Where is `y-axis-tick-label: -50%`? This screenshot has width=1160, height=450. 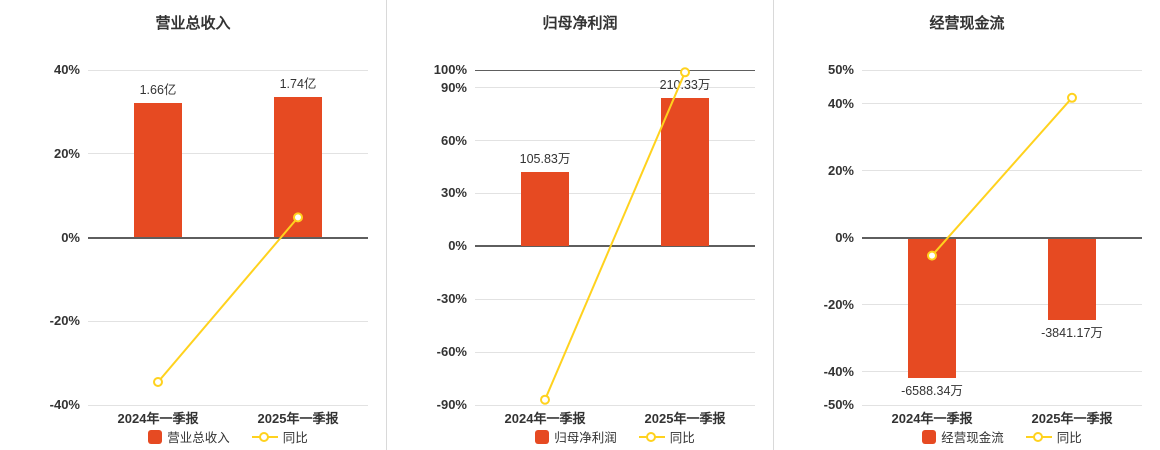 y-axis-tick-label: -50% is located at coordinates (838, 404).